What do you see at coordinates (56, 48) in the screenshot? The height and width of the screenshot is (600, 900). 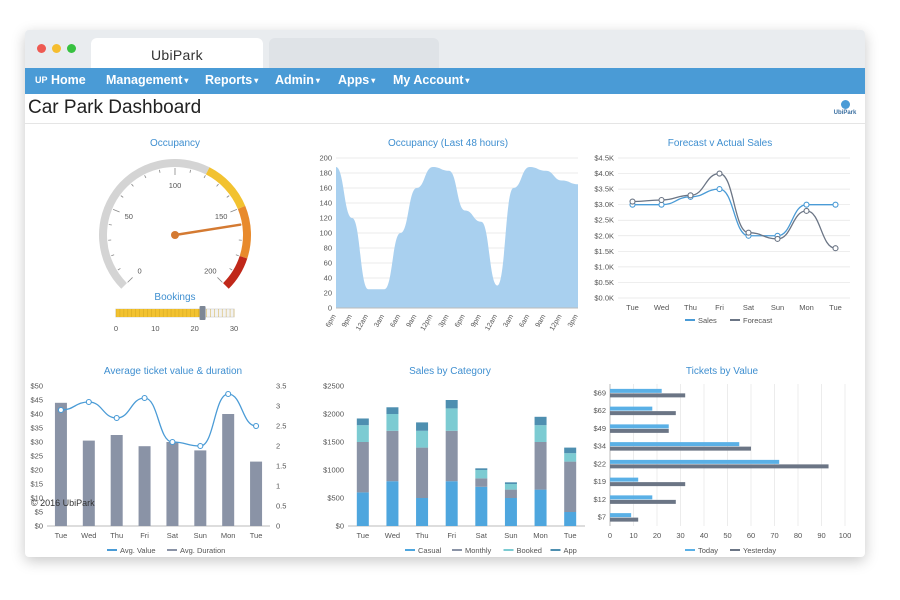 I see `minimize-window-button` at bounding box center [56, 48].